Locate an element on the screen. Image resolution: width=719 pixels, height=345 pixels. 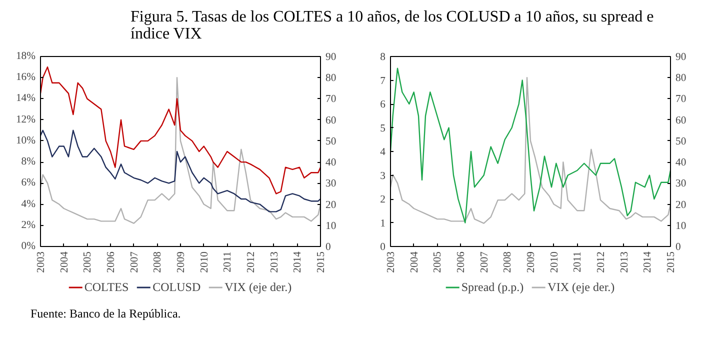
y-tick-label: 6% is located at coordinates (28, 183).